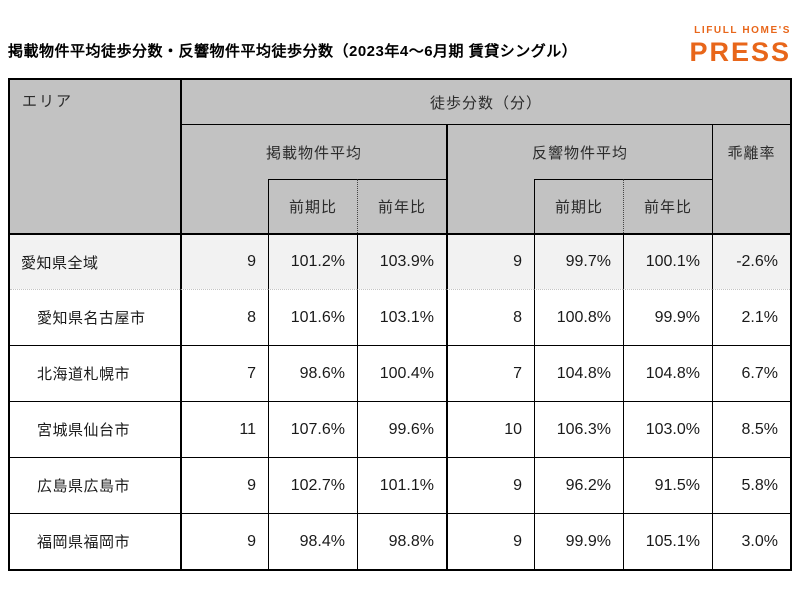  What do you see at coordinates (401, 541) in the screenshot?
I see `listed-yoy-cell: 98.8%` at bounding box center [401, 541].